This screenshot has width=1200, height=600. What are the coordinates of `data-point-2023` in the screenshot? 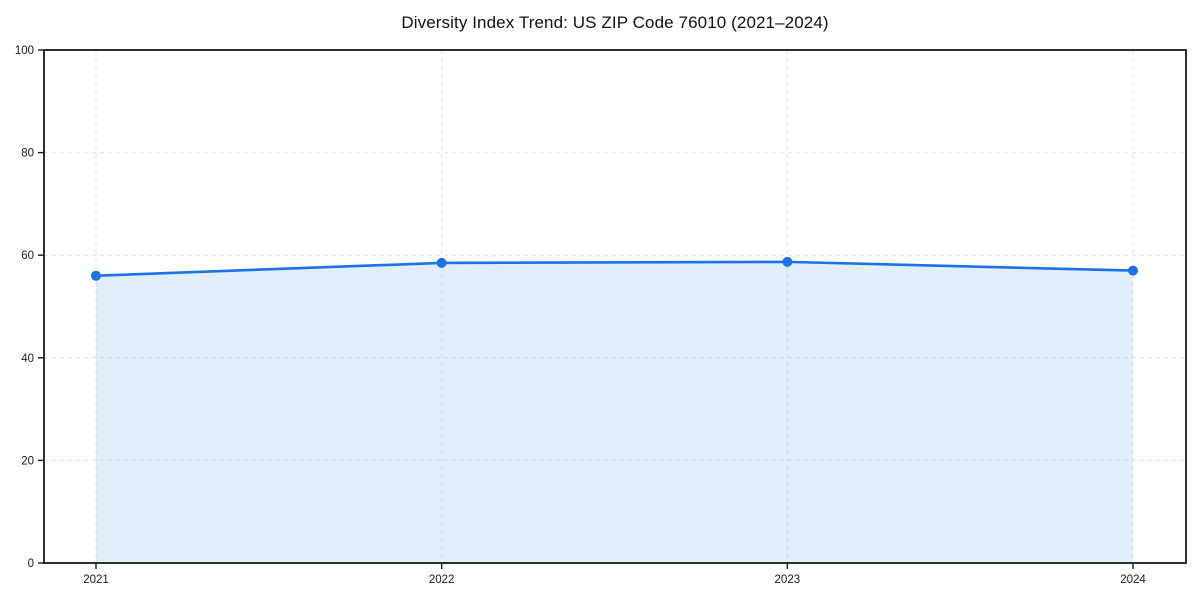 It's located at (787, 261).